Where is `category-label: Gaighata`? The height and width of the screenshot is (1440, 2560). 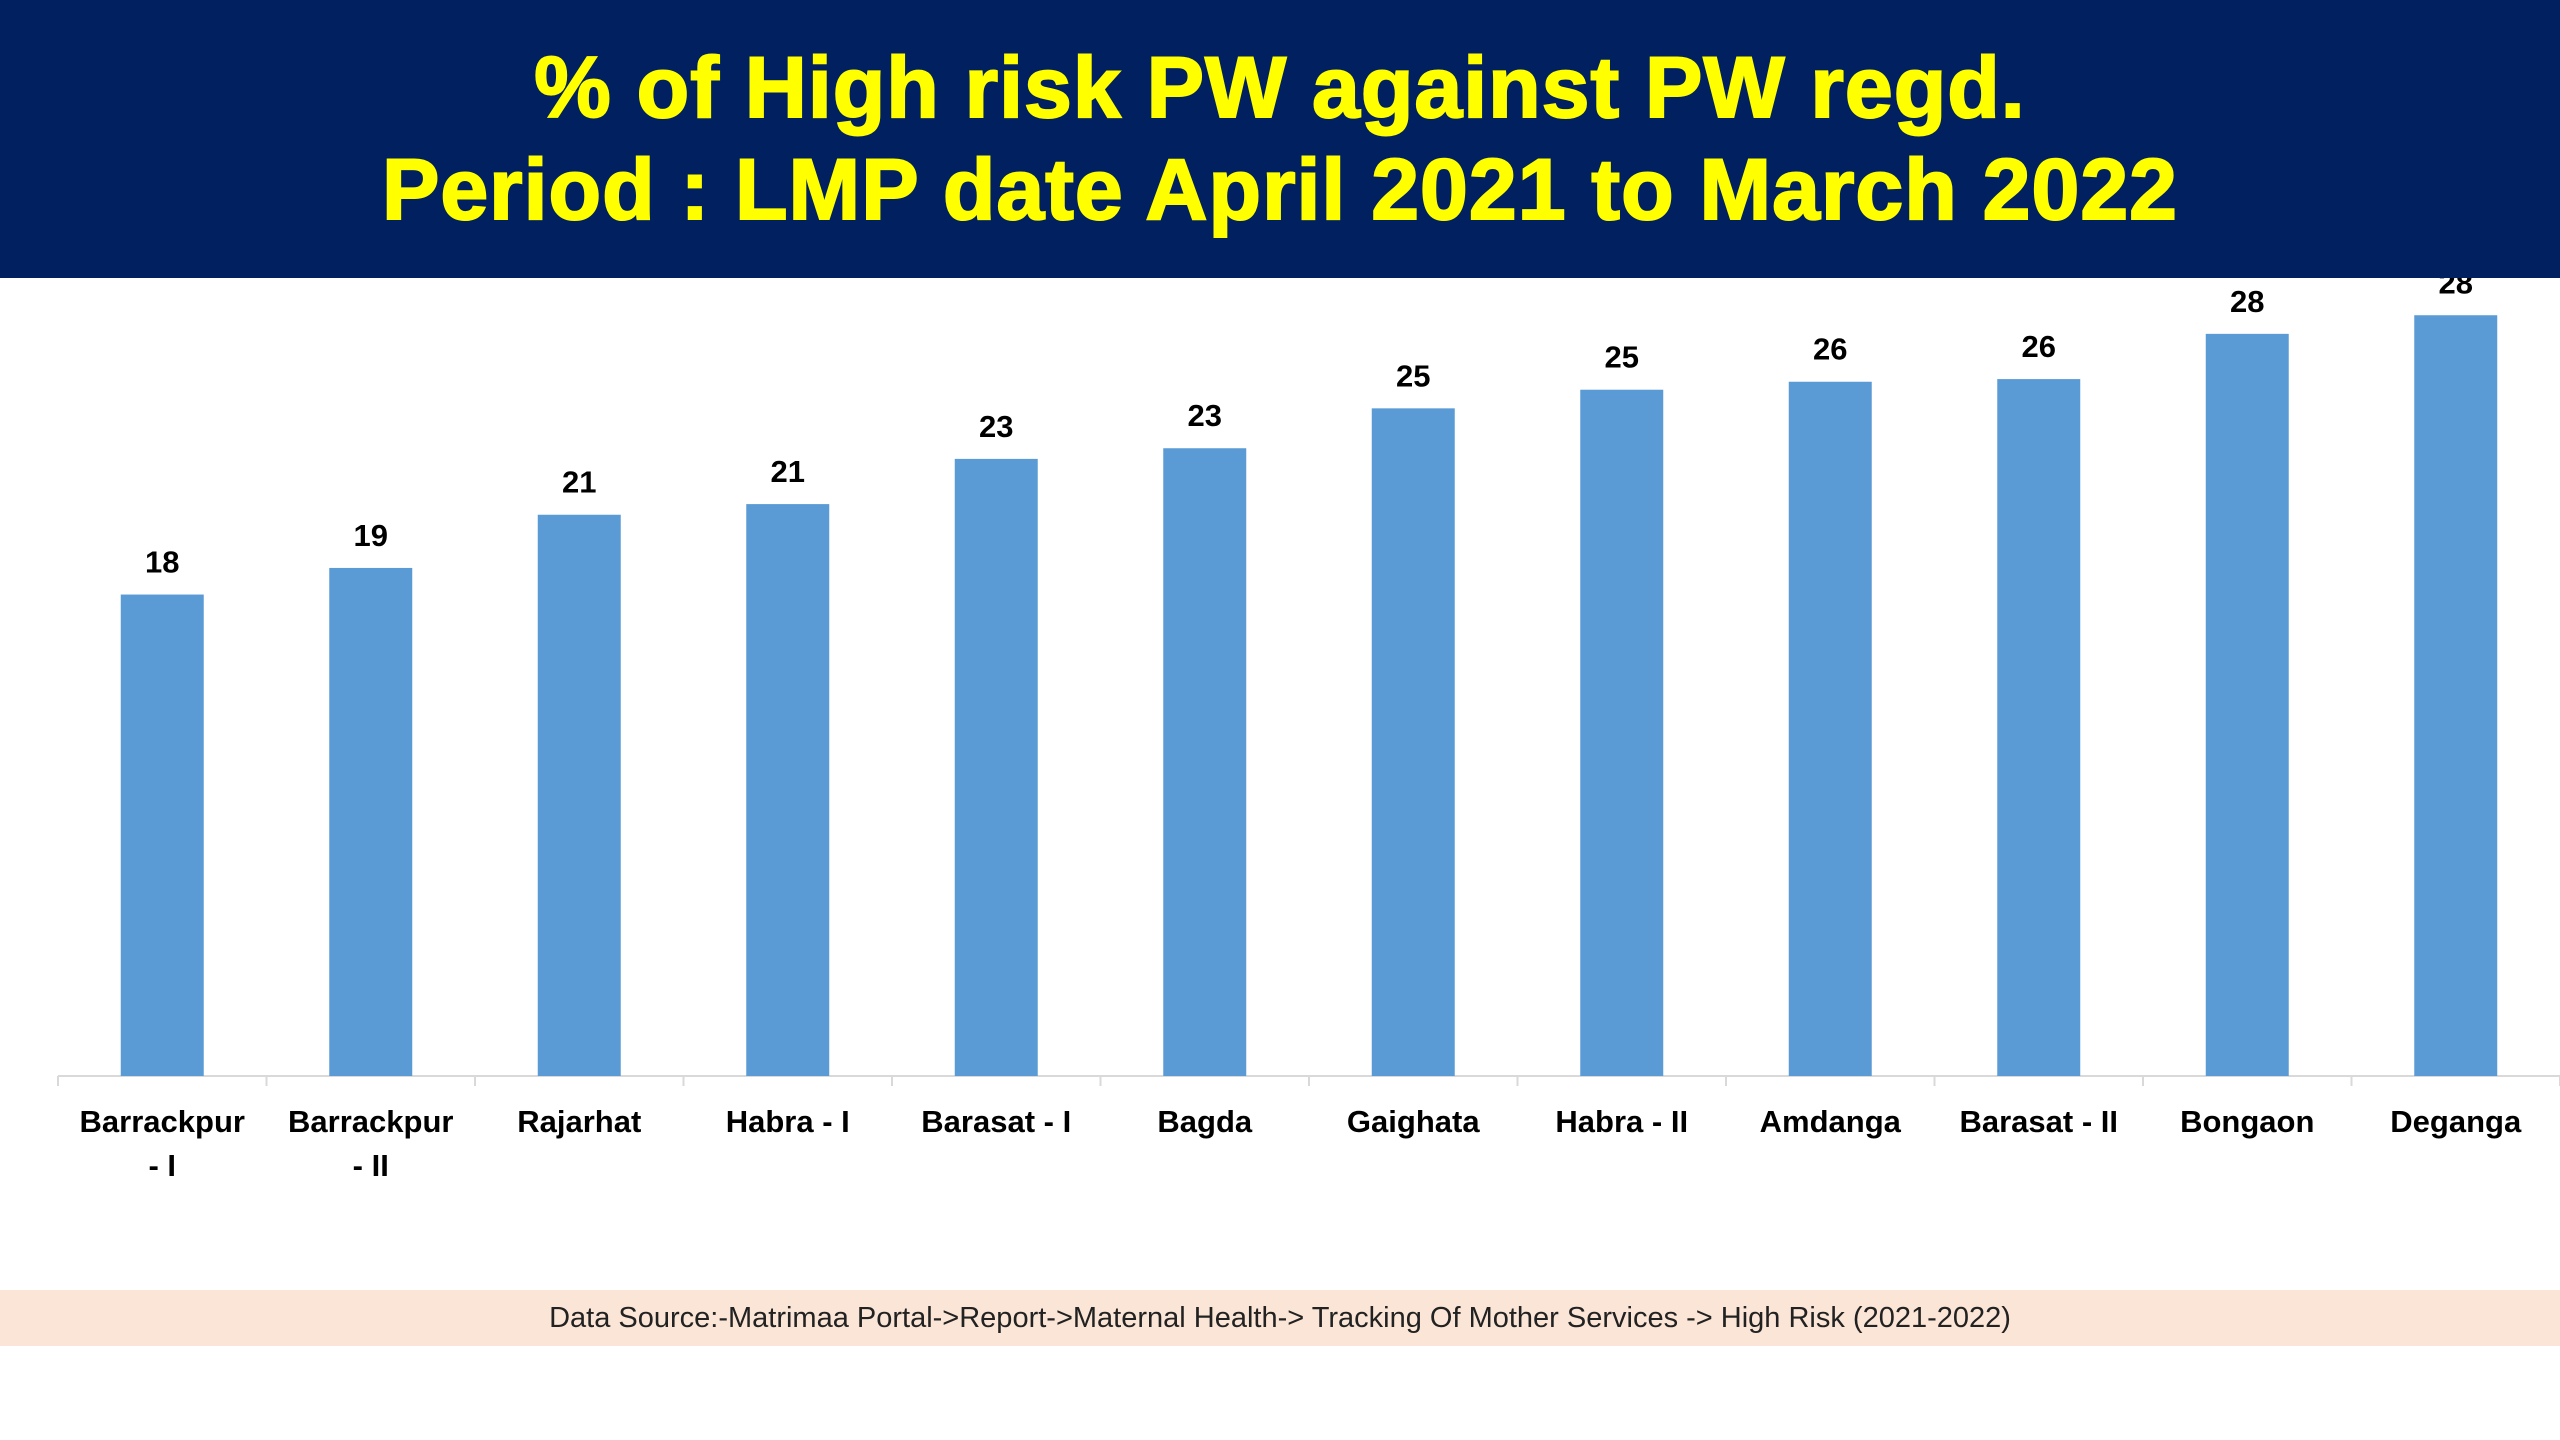
category-label: Gaighata is located at coordinates (1413, 1121).